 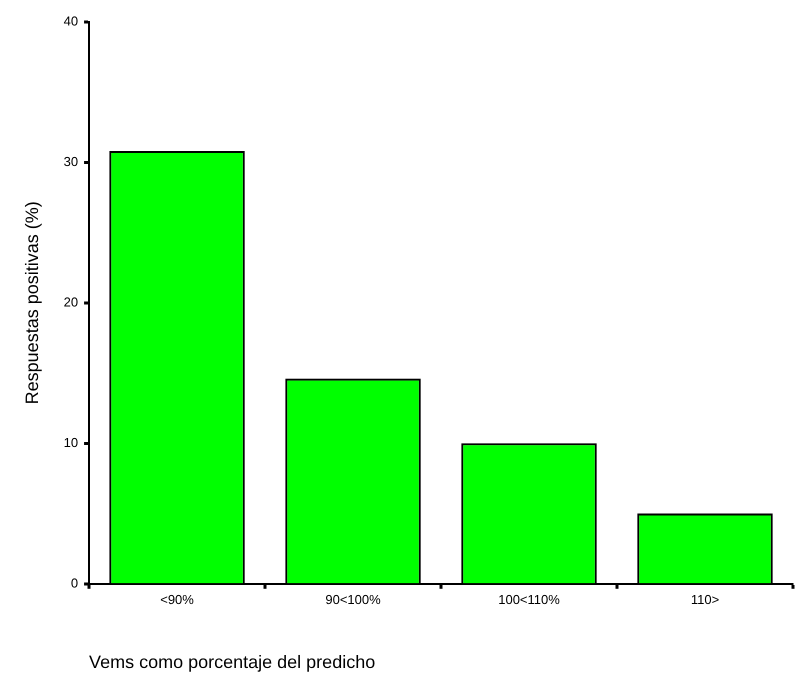 I want to click on y-tick-label: 40, so click(x=71, y=20).